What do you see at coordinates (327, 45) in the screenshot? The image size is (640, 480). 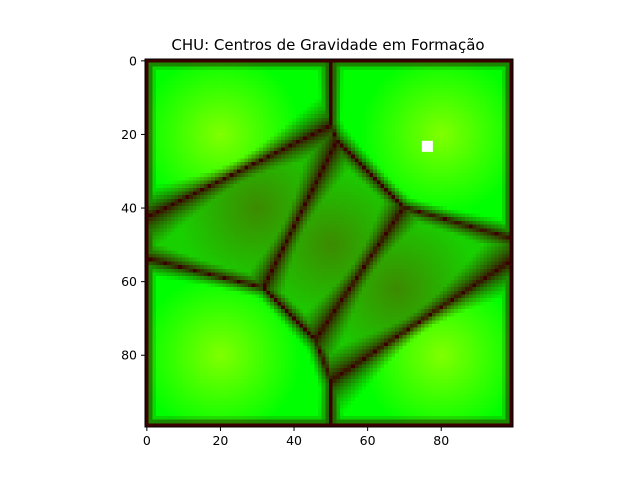 I see `chart-title: CHU: Centros de Gravidade em Formação` at bounding box center [327, 45].